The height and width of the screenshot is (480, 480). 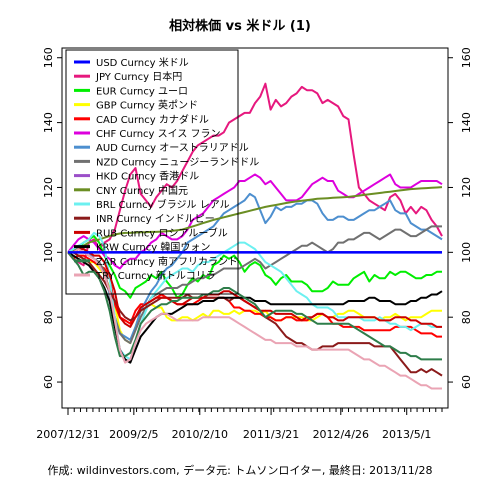 I want to click on legend-label: TRY Curncy 新トルコリラ, so click(x=155, y=275).